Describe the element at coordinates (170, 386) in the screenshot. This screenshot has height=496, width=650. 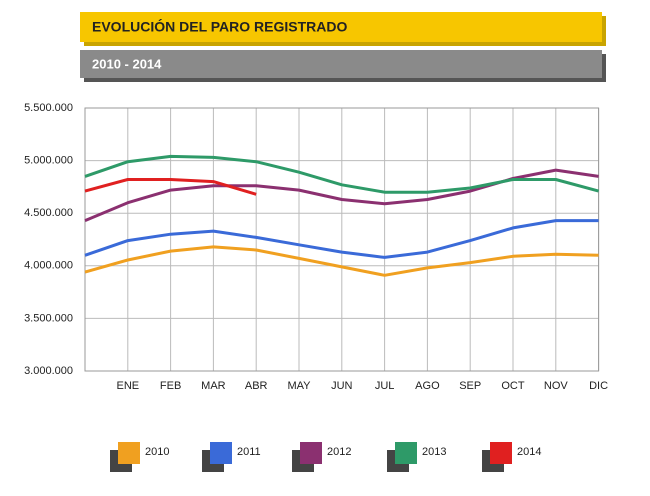
I see `x-tick-label: FEB` at that location.